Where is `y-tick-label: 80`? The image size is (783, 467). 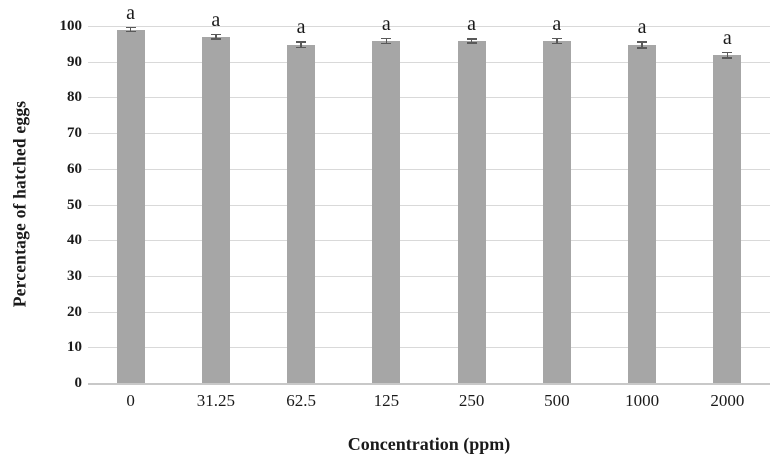
y-tick-label: 80 is located at coordinates (74, 97).